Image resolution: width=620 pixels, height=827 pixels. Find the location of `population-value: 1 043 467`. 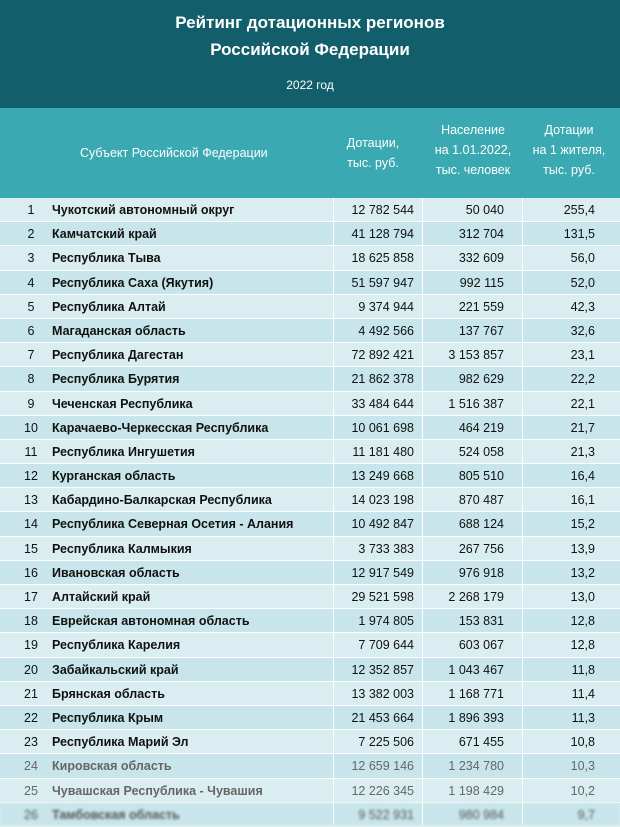

population-value: 1 043 467 is located at coordinates (476, 669).